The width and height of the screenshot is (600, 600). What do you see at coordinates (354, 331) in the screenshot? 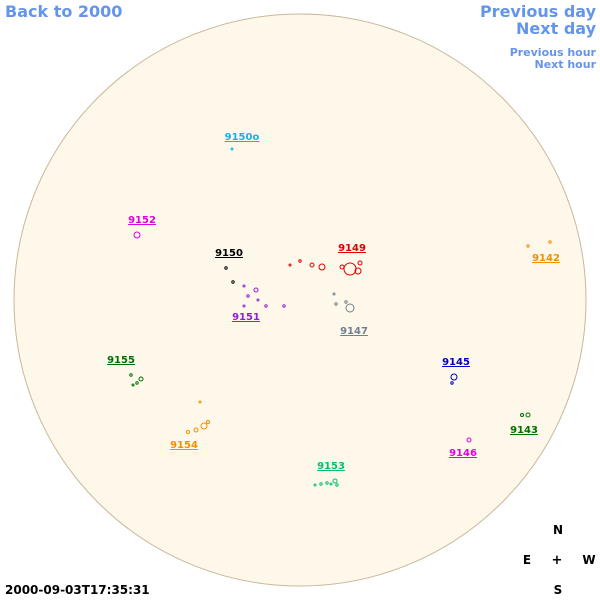
I see `region-link: 9147` at bounding box center [354, 331].